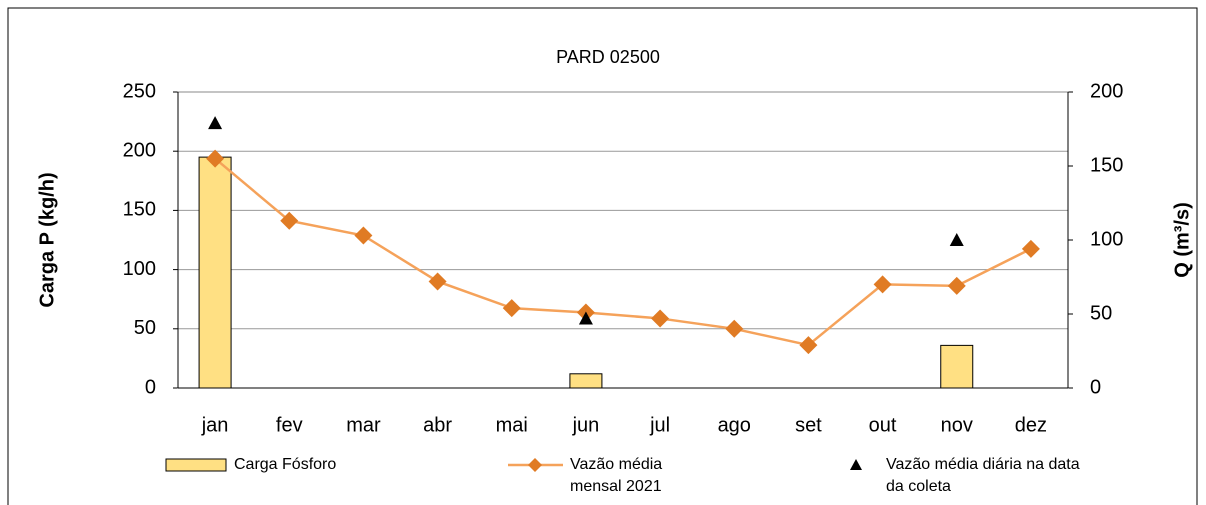 This screenshot has height=505, width=1206. Describe the element at coordinates (512, 425) in the screenshot. I see `x-tick-label: mai` at that location.